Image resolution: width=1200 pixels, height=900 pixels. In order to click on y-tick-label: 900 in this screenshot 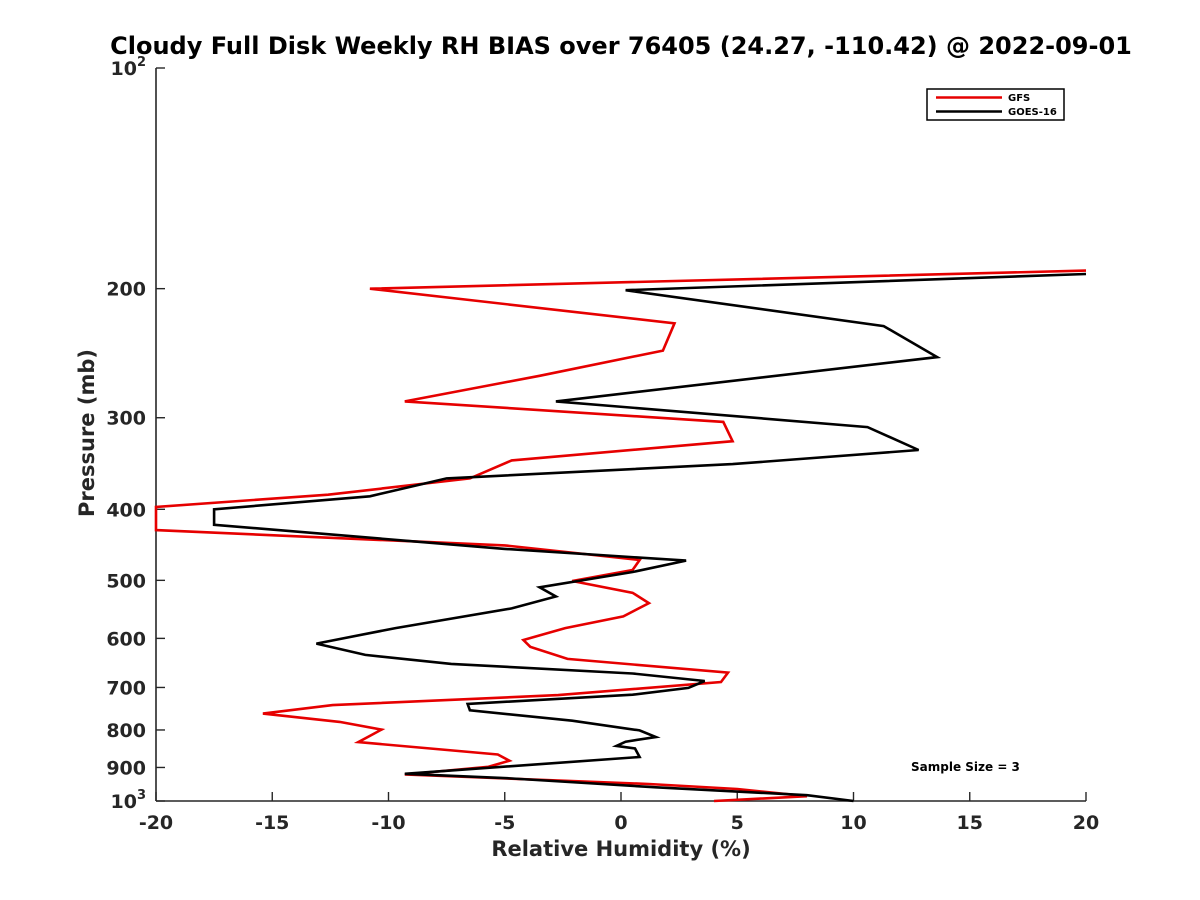, I will do `click(126, 768)`.